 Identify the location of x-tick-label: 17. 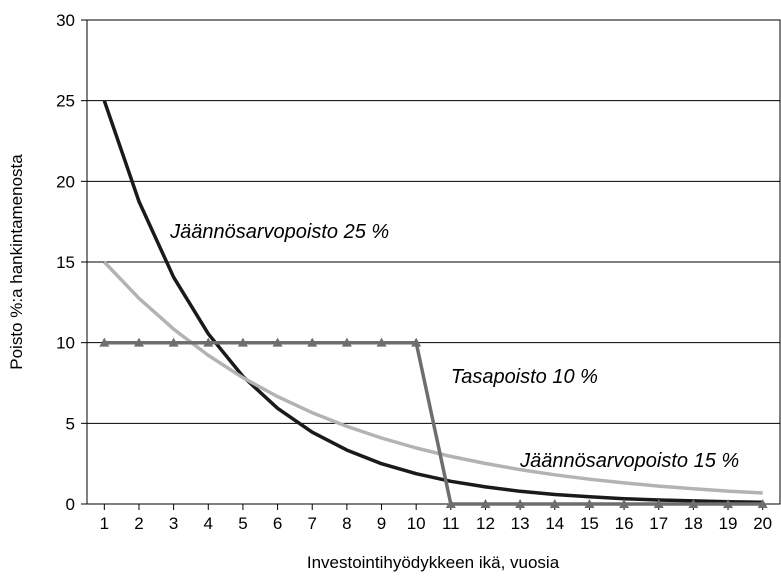
(658, 523).